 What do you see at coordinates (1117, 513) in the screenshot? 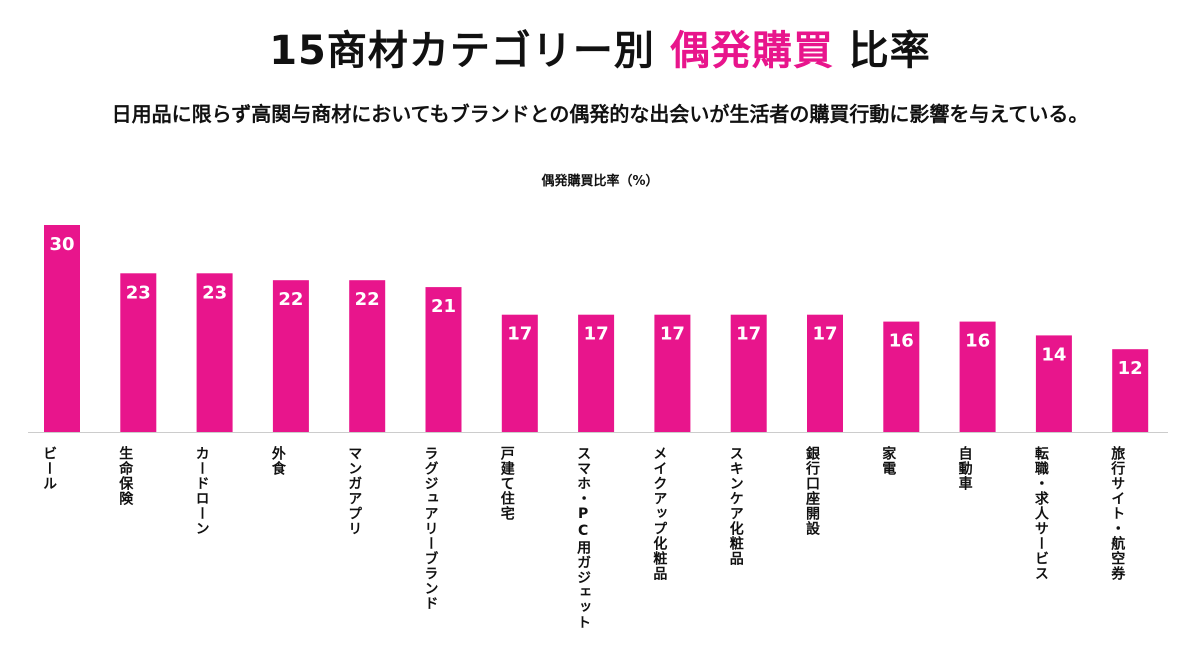
I see `category-label: 旅行サイト・航空券` at bounding box center [1117, 513].